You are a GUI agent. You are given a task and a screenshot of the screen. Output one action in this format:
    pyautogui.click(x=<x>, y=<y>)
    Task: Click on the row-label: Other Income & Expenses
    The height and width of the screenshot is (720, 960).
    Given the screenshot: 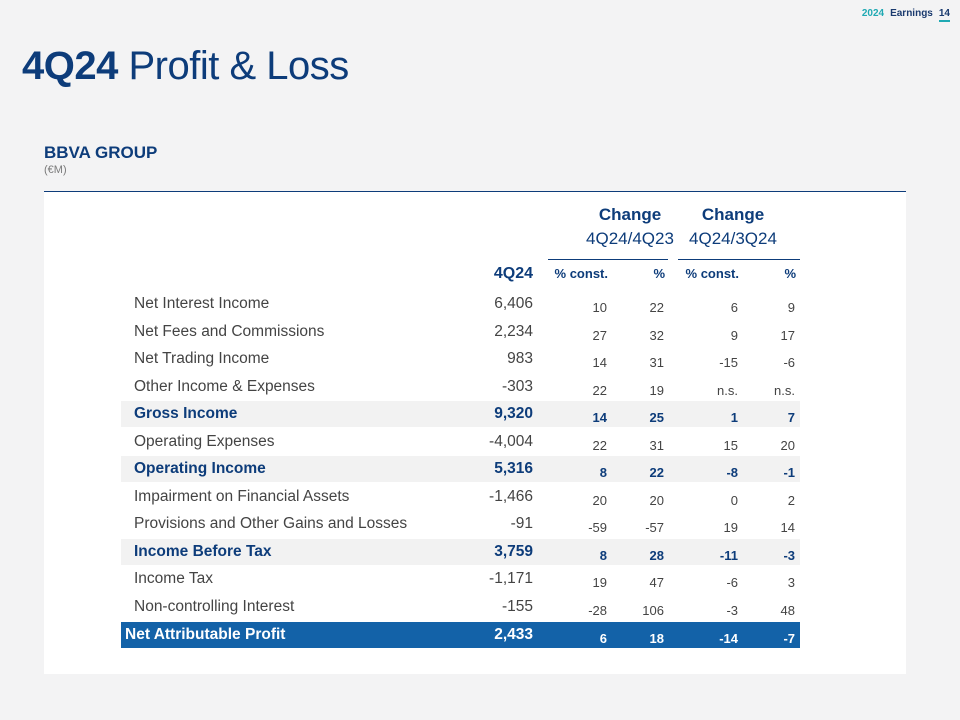 What is the action you would take?
    pyautogui.click(x=224, y=386)
    